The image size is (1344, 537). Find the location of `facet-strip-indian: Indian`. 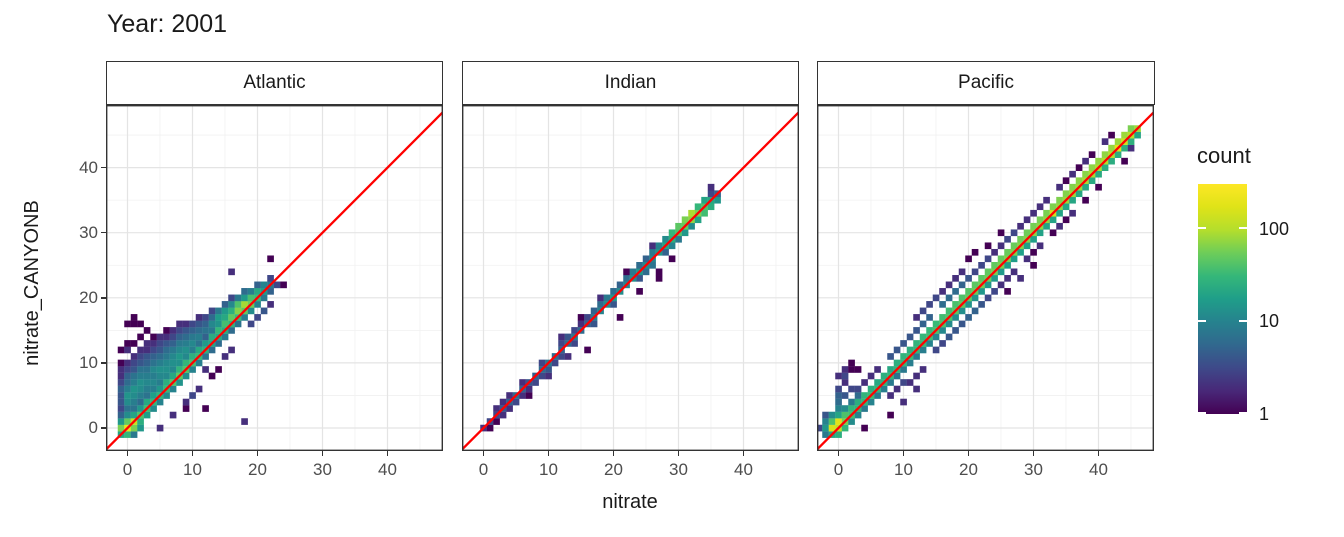

facet-strip-indian: Indian is located at coordinates (630, 83).